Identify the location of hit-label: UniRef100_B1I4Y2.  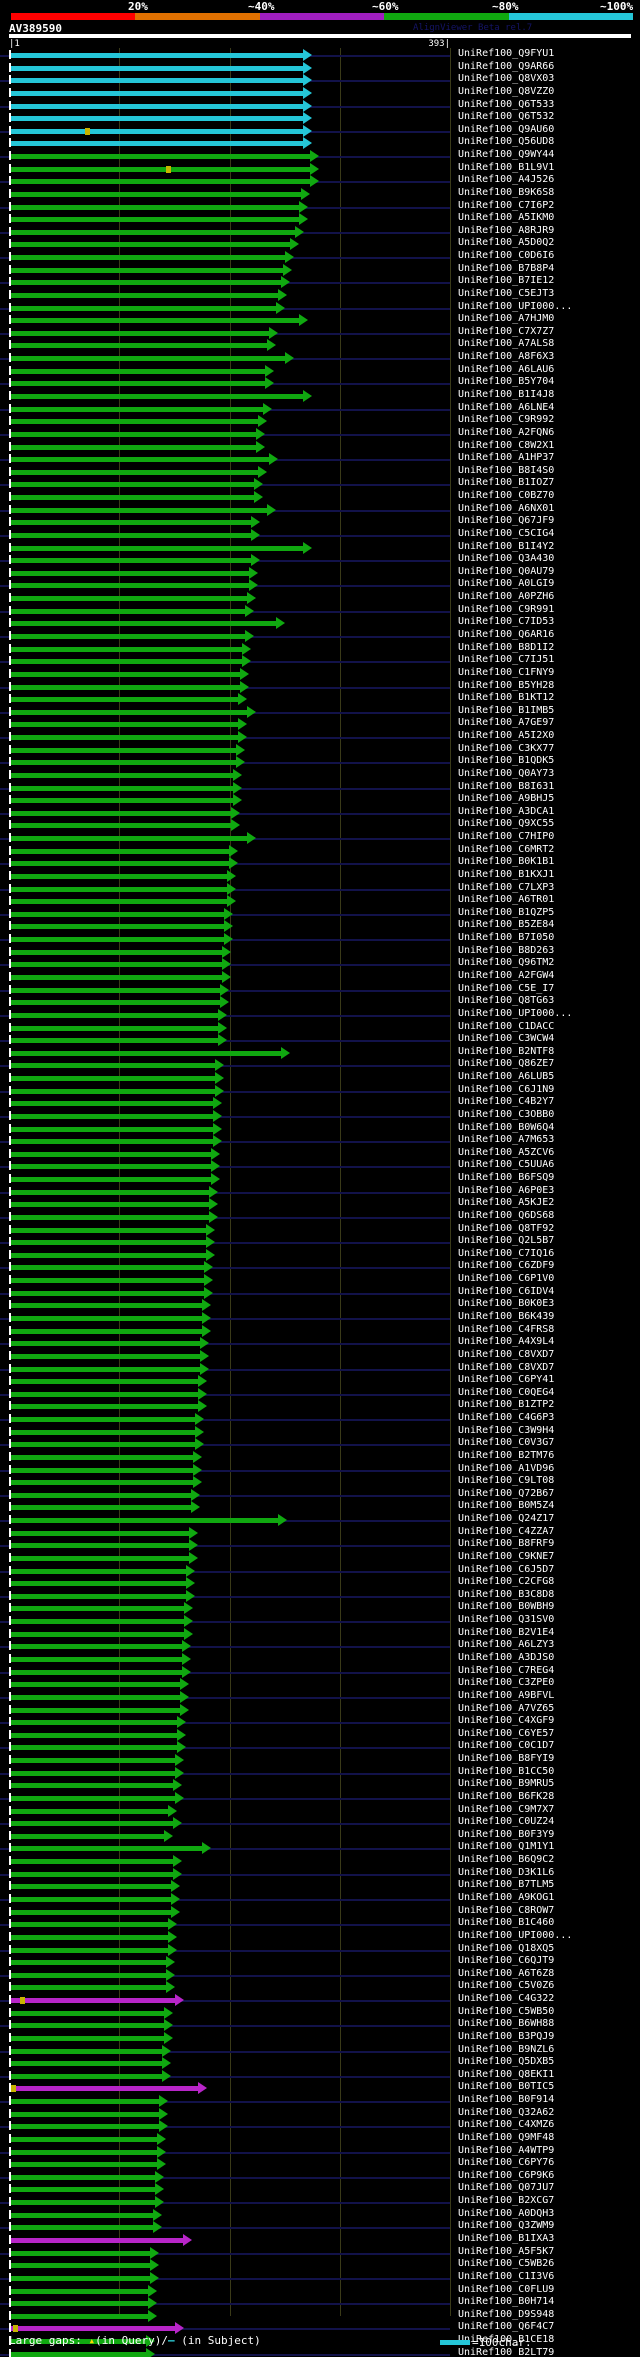
(506, 546).